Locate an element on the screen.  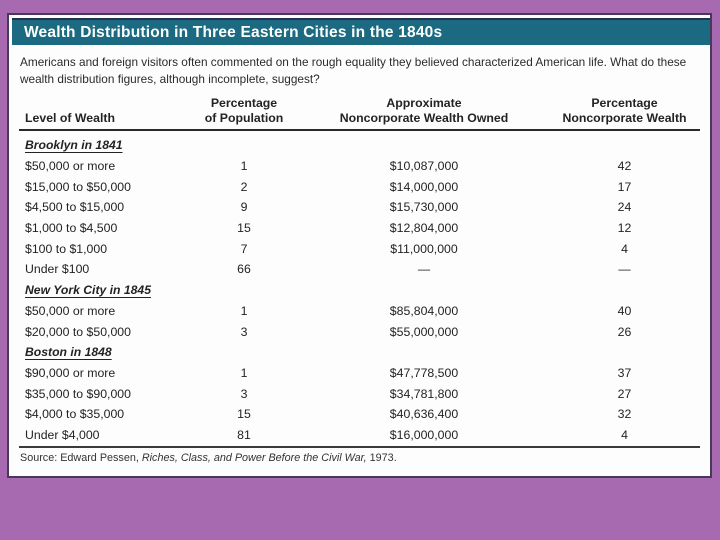
section-header-row-1: New York City in 1845 is located at coordinates (359, 290).